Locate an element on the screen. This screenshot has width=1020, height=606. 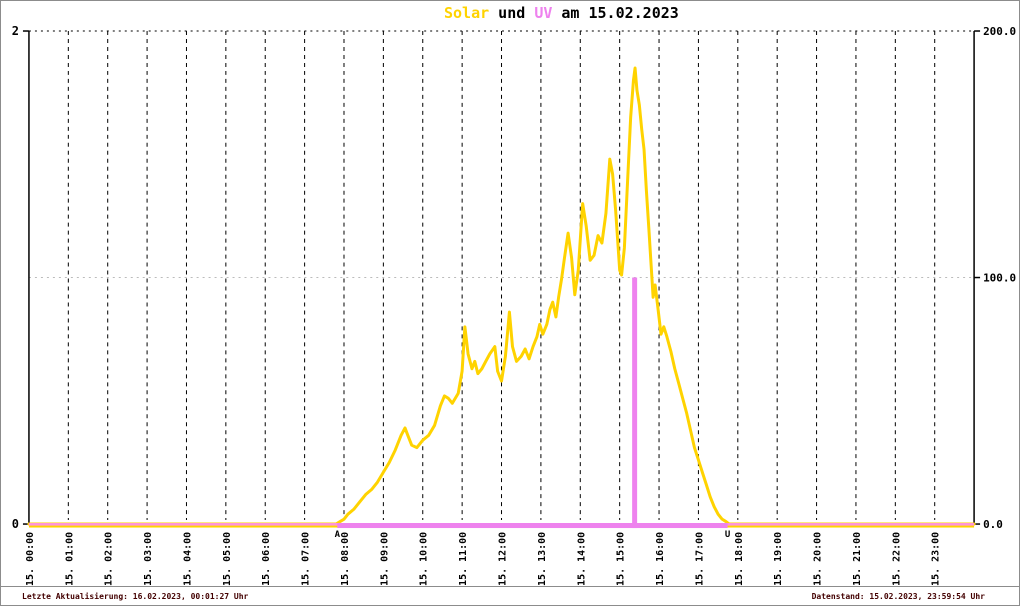
x-tick-label: 15. 14:00 is located at coordinates (581, 559).